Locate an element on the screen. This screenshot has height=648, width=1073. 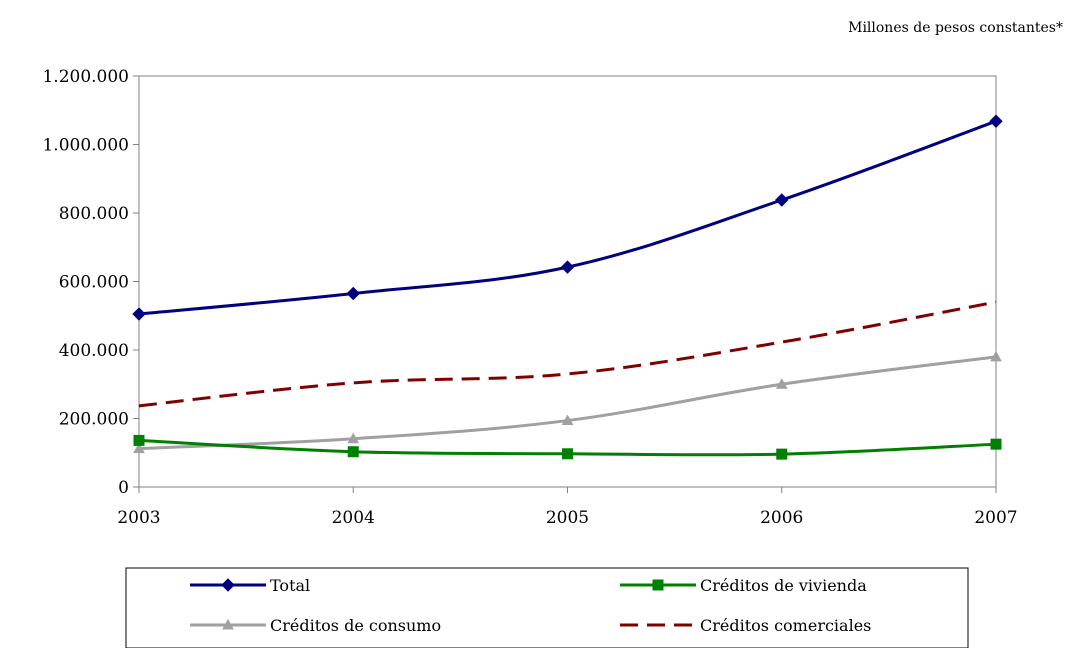
y-tick-label: 800.000 is located at coordinates (94, 214).